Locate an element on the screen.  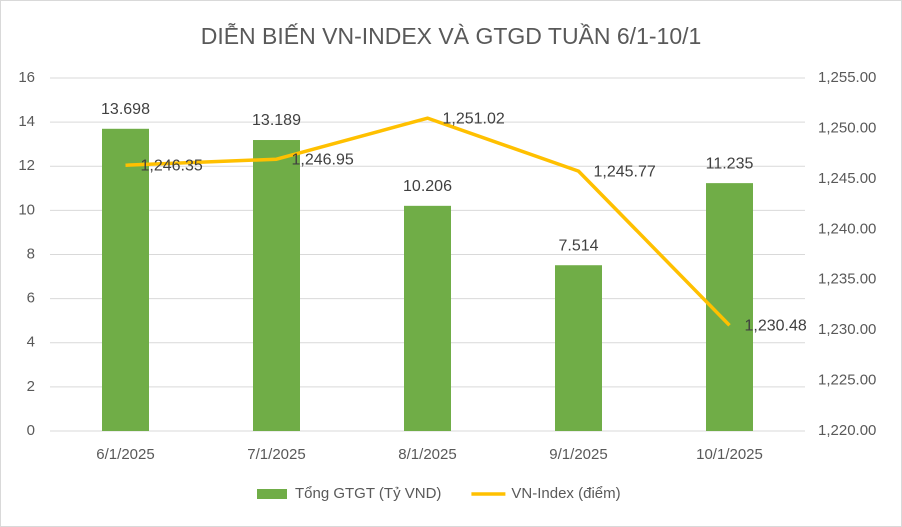
line-value-label: 1,246.95 is located at coordinates (323, 159).